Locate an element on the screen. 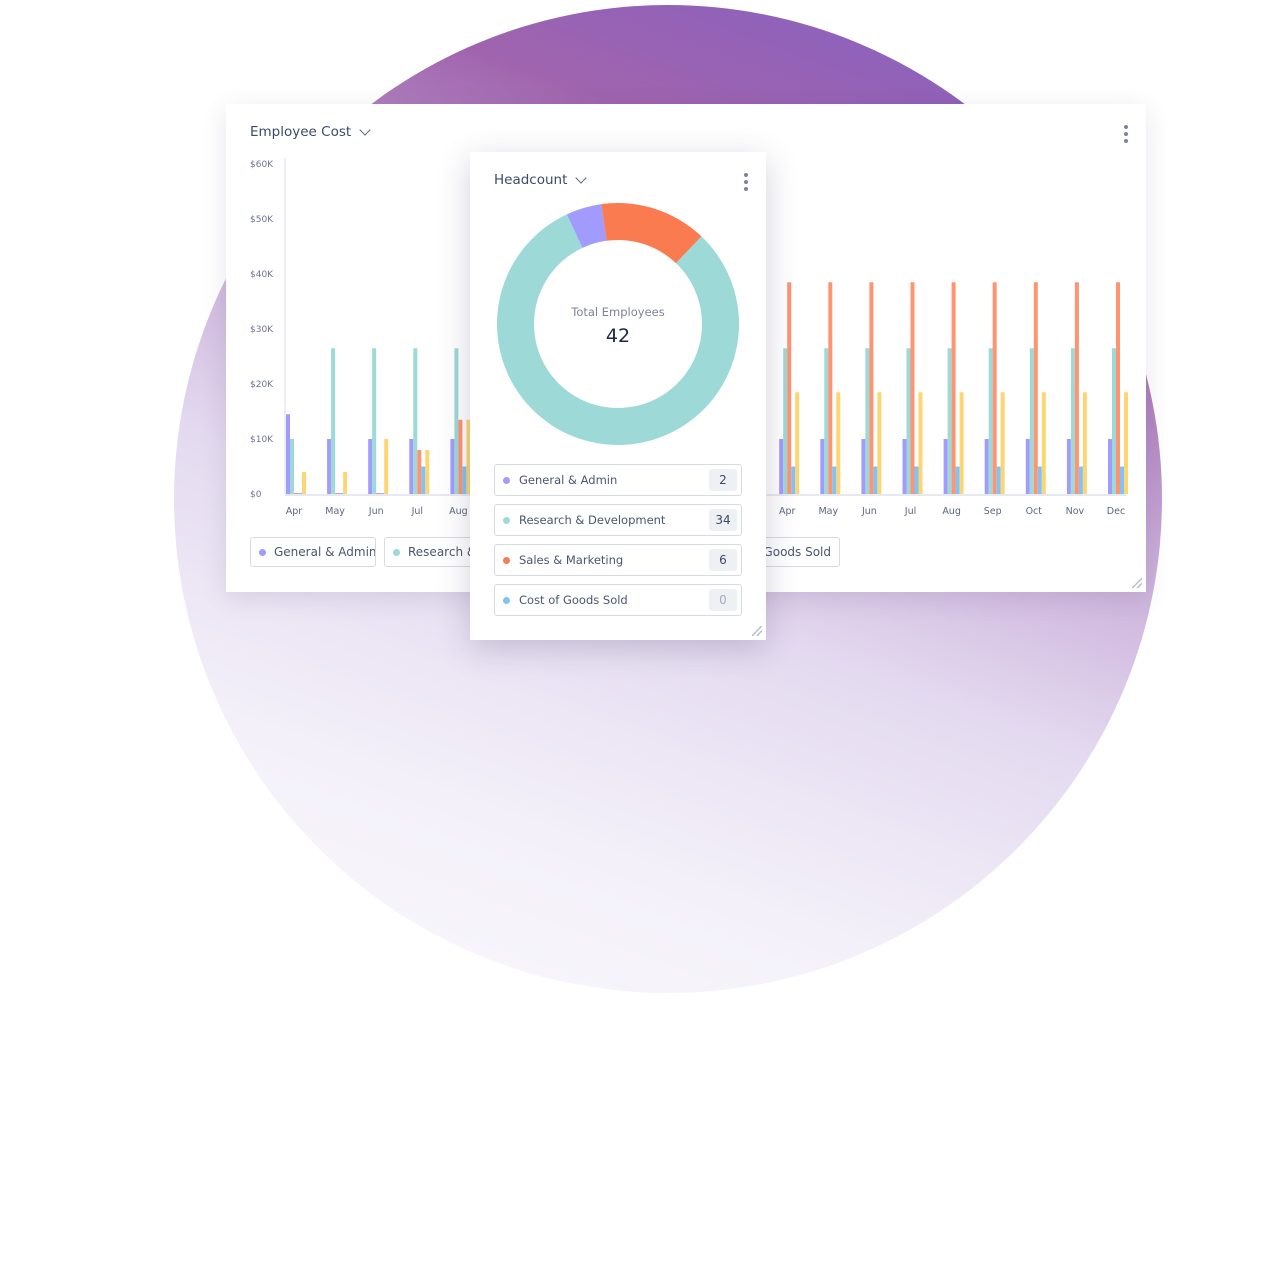 This screenshot has height=1280, width=1280. y-tick-label: $30K is located at coordinates (262, 330).